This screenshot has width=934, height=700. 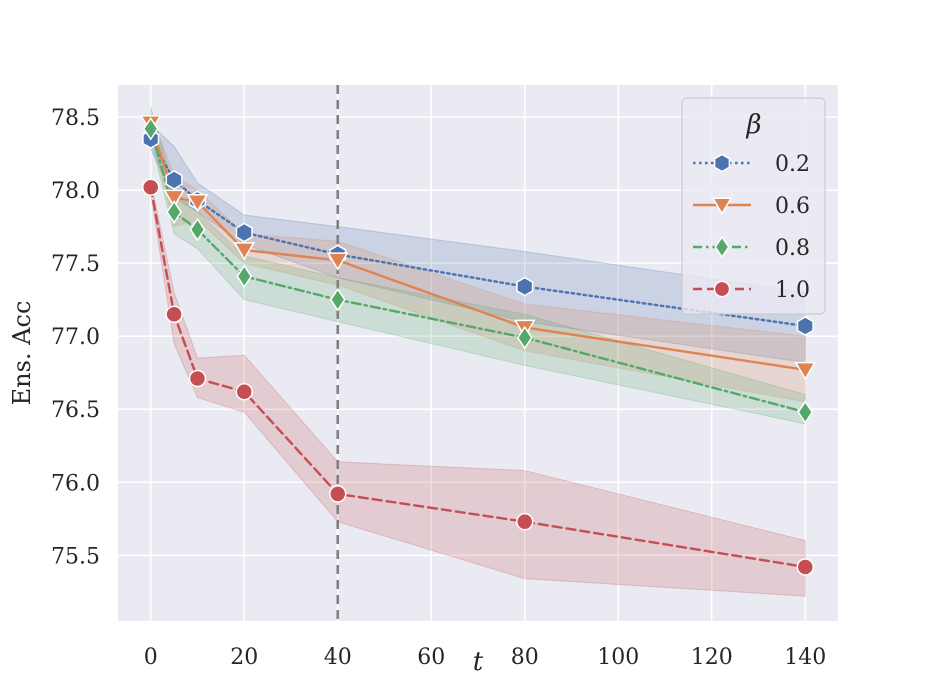 I want to click on x-tick-label: 120, so click(x=712, y=657).